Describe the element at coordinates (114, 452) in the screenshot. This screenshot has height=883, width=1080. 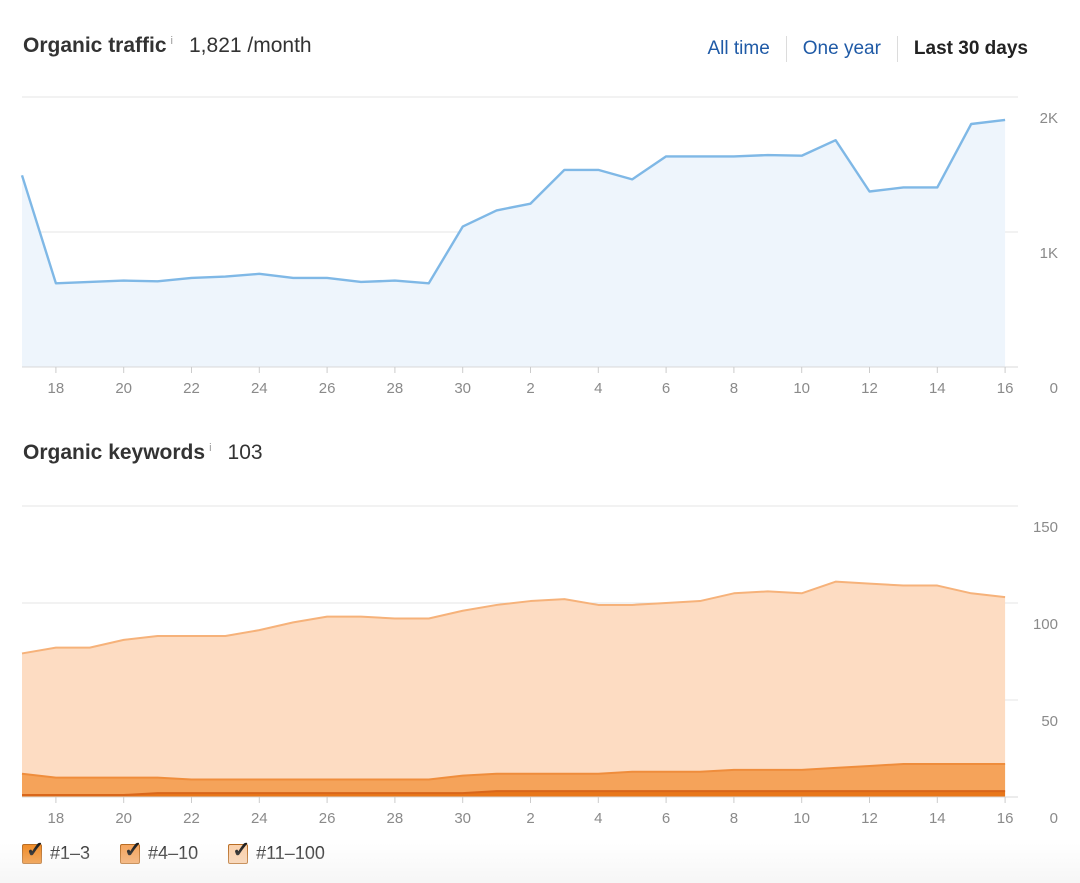
I see `keywords-title: Organic keywords` at that location.